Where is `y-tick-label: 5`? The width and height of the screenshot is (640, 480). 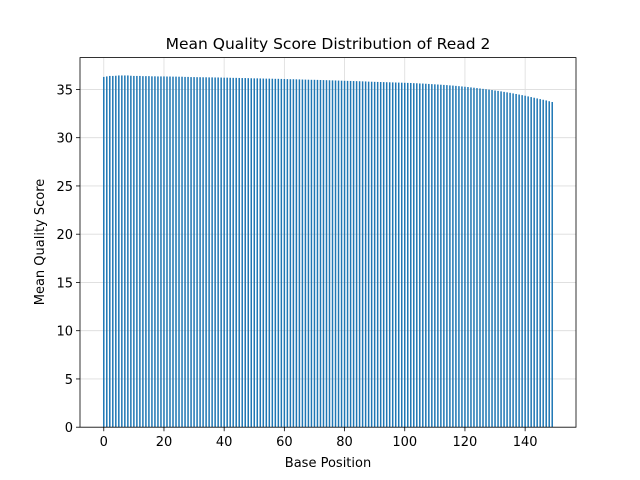
y-tick-label: 5 is located at coordinates (69, 380).